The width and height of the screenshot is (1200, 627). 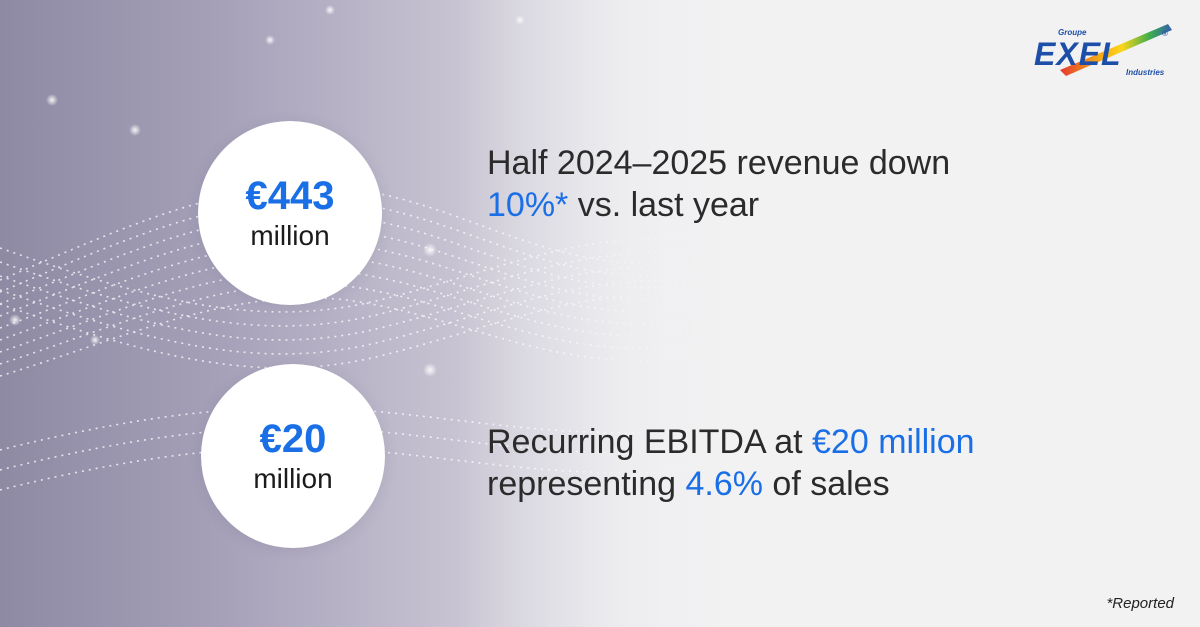 What do you see at coordinates (724, 484) in the screenshot?
I see `ebitda-margin-highlight: 4.6%` at bounding box center [724, 484].